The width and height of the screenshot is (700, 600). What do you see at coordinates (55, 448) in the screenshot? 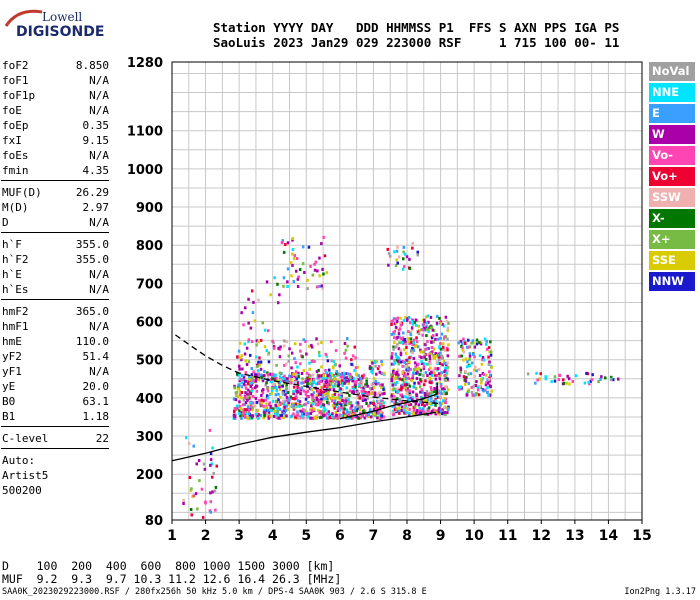
I see `param-divider` at bounding box center [55, 448].